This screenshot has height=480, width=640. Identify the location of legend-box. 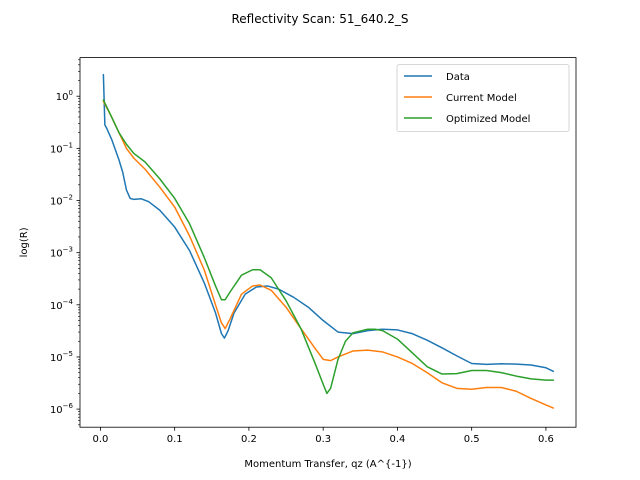
(483, 98).